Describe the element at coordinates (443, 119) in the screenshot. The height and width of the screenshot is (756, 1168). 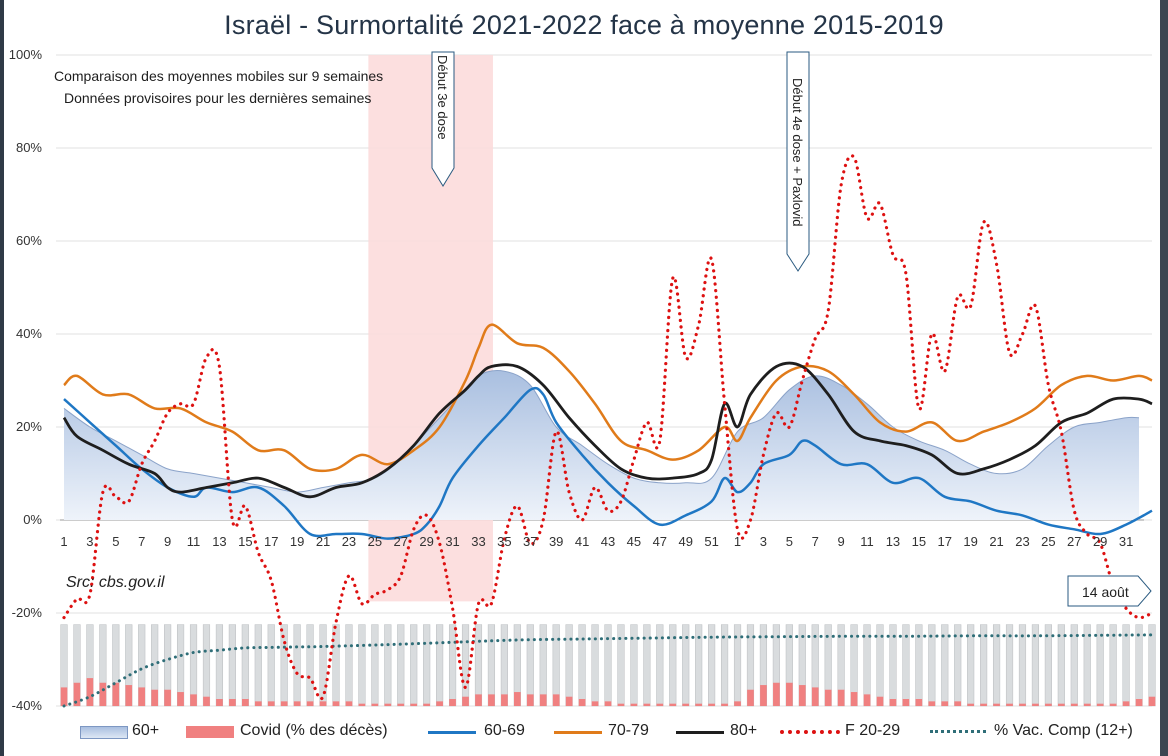
I see `dose3-callout` at that location.